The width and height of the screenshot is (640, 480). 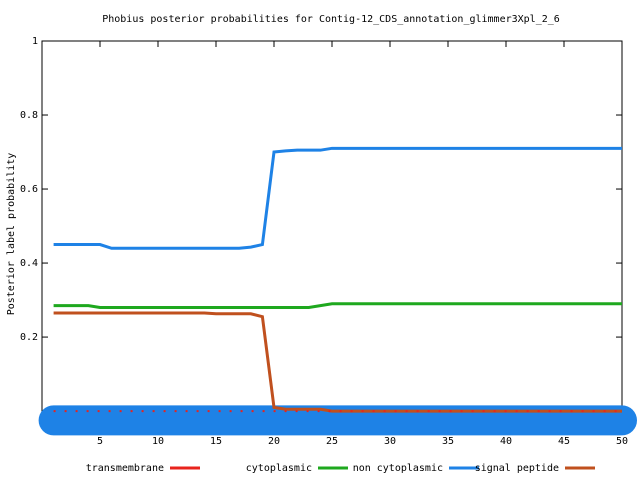 I want to click on x-tick-label: 15, so click(x=216, y=441).